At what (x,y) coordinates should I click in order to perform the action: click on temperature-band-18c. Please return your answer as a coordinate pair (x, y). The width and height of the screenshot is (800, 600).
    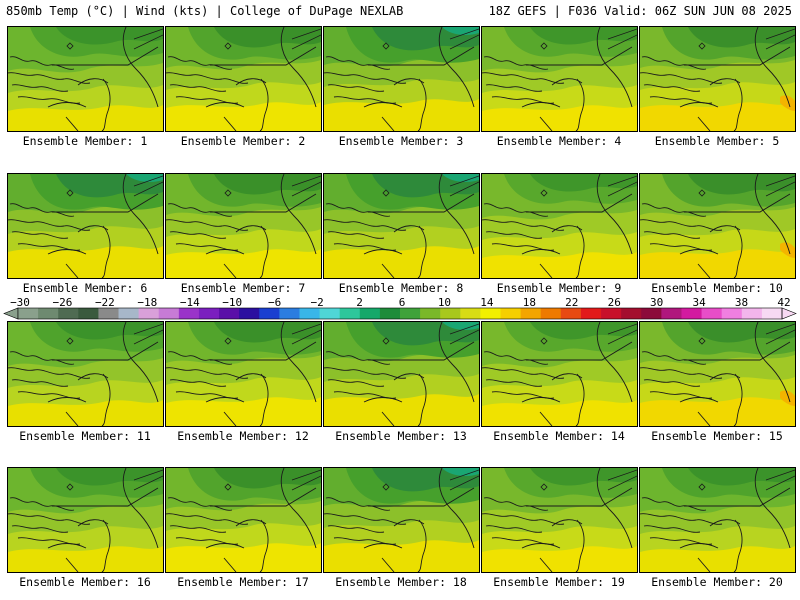
    Looking at the image, I should click on (787, 398).